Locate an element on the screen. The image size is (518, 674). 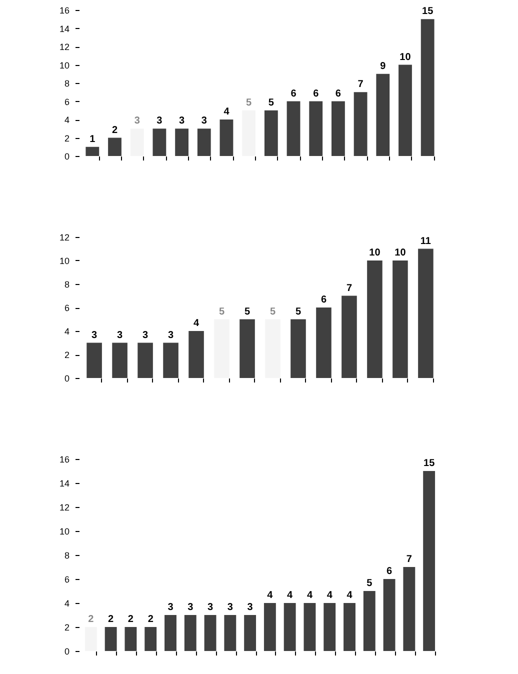
data-label: 9 is located at coordinates (383, 66).